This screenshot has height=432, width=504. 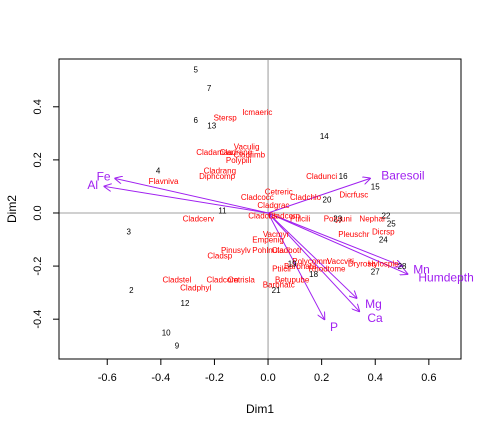 I want to click on site-label: 11, so click(x=222, y=210).